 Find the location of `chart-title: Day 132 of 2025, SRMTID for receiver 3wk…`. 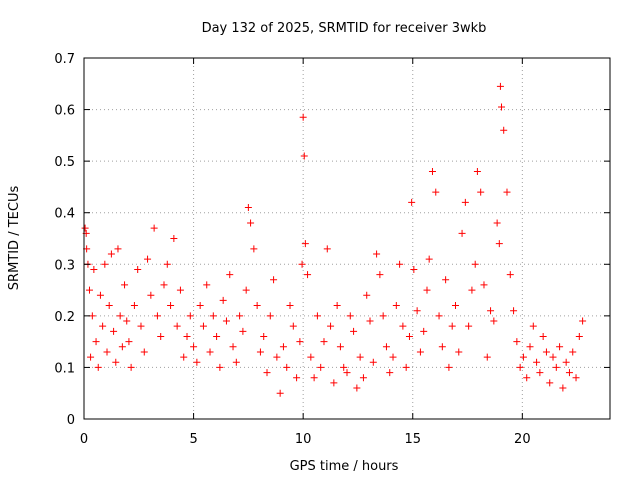

chart-title: Day 132 of 2025, SRMTID for receiver 3wk… is located at coordinates (344, 28).